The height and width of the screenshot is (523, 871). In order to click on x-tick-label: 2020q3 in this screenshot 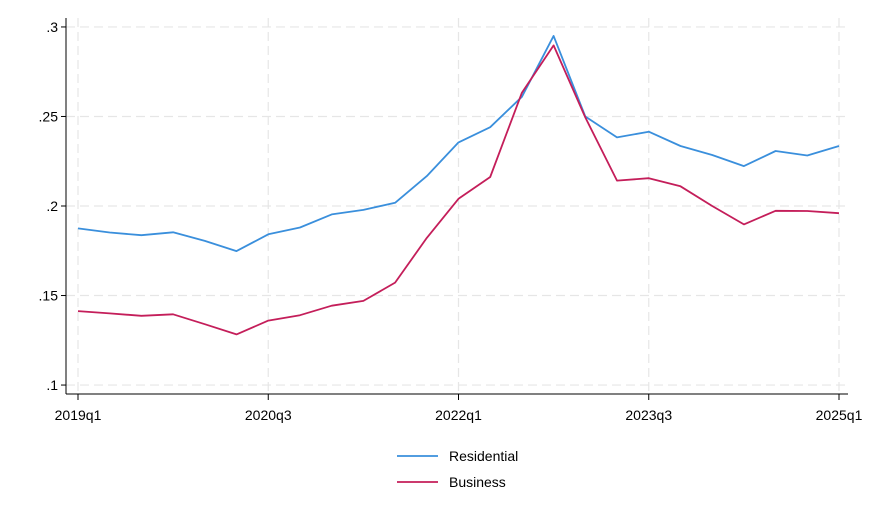, I will do `click(268, 415)`.